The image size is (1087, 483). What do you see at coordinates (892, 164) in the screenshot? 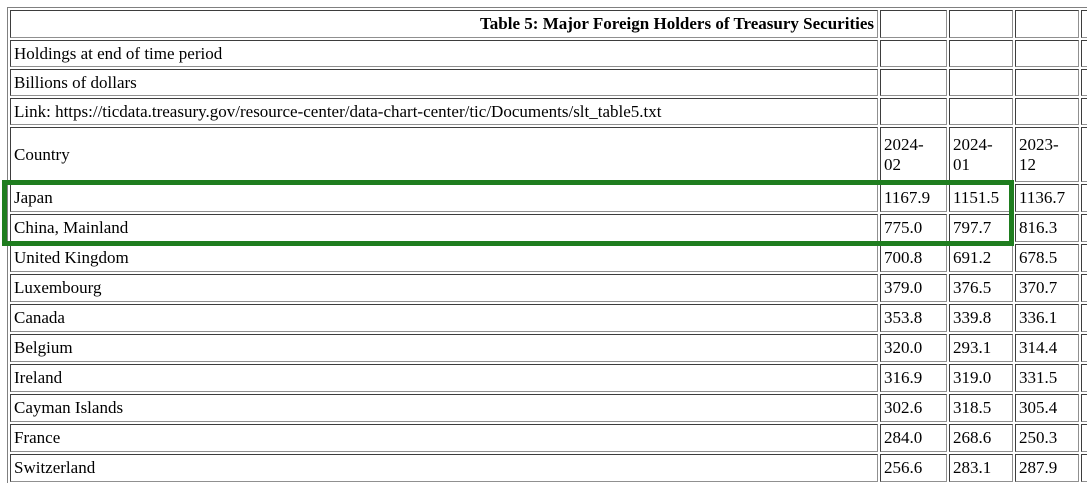
I see `period-line2: 02` at bounding box center [892, 164].